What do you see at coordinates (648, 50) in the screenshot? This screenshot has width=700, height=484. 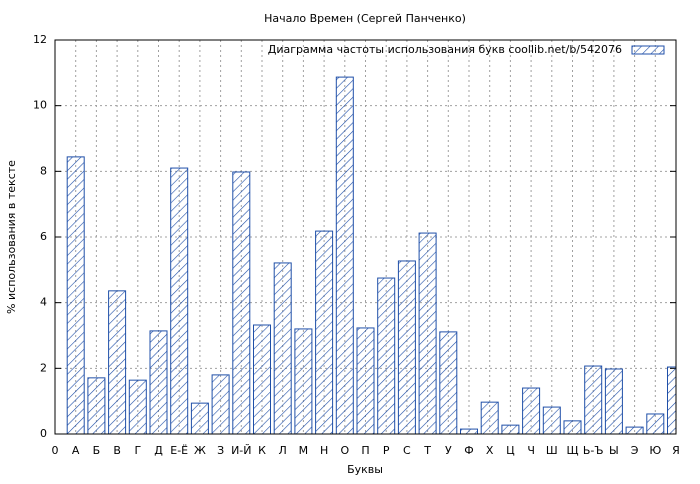 I see `legend-swatch` at bounding box center [648, 50].